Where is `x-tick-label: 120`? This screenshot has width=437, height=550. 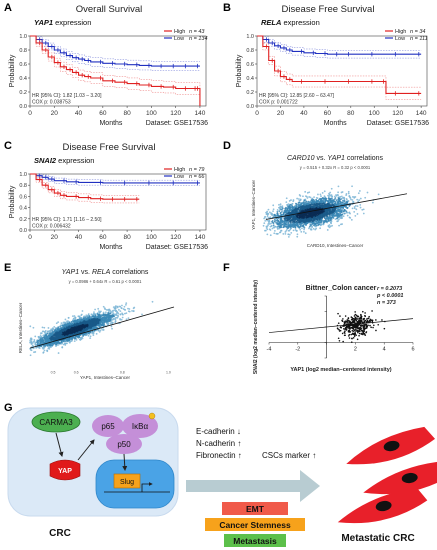 x-tick-label: 120 is located at coordinates (397, 113).